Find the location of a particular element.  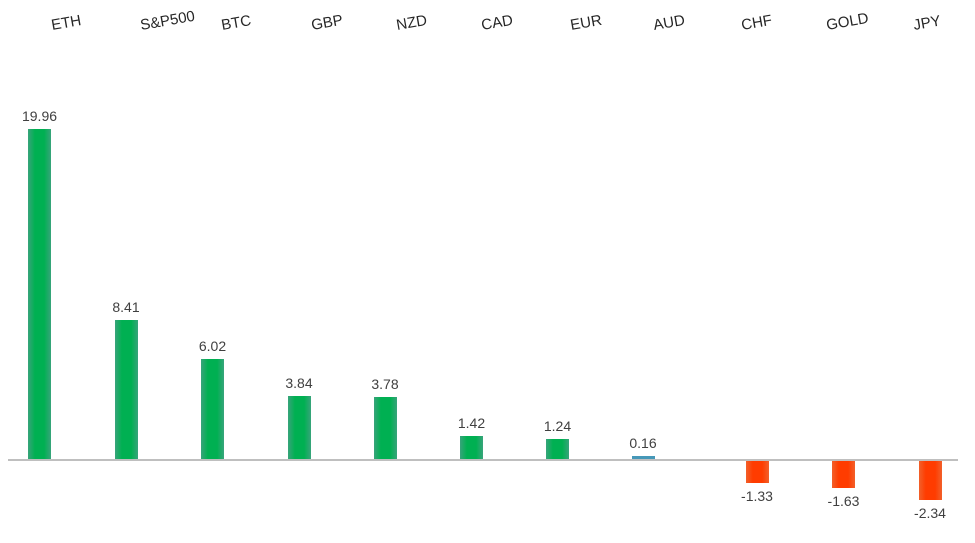

value-label-aud: 0.16 is located at coordinates (643, 443).